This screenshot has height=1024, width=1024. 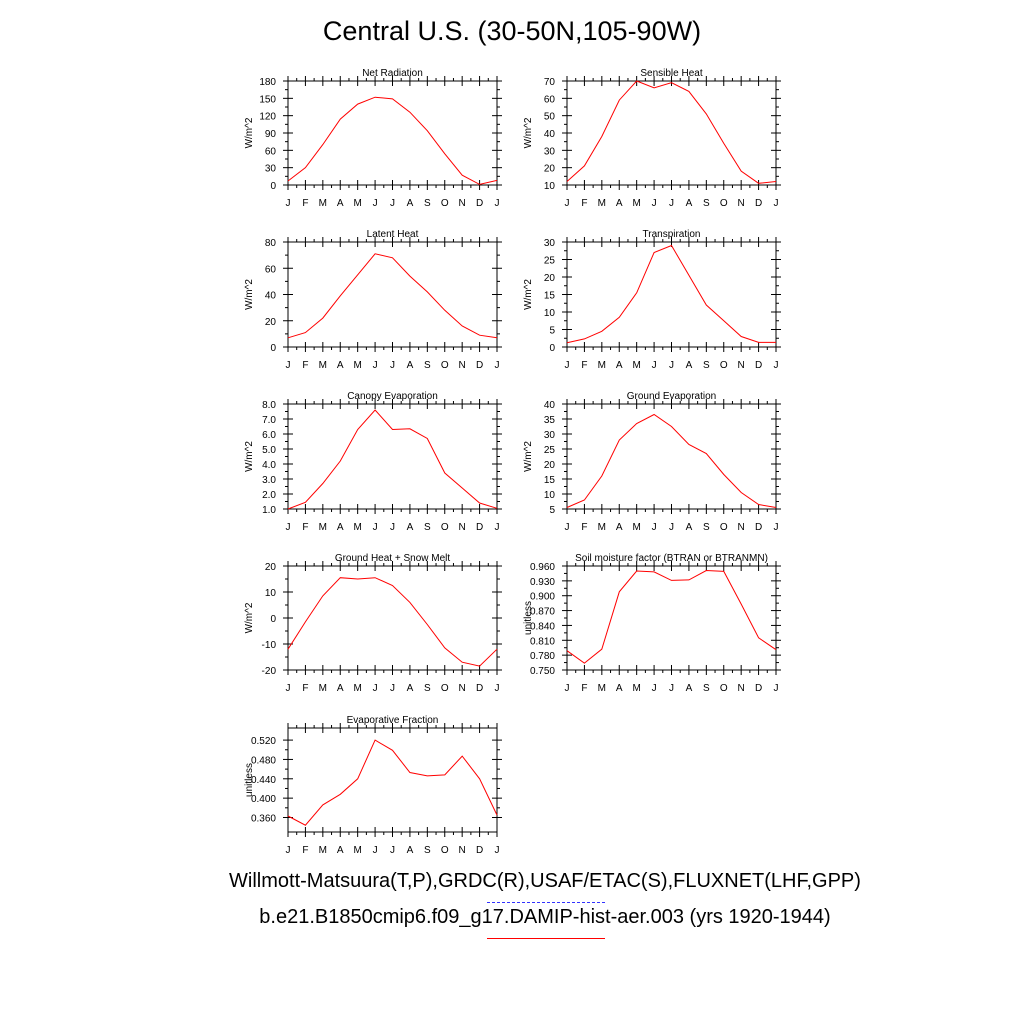 What do you see at coordinates (269, 405) in the screenshot?
I see `y-tick-label: 8.0` at bounding box center [269, 405].